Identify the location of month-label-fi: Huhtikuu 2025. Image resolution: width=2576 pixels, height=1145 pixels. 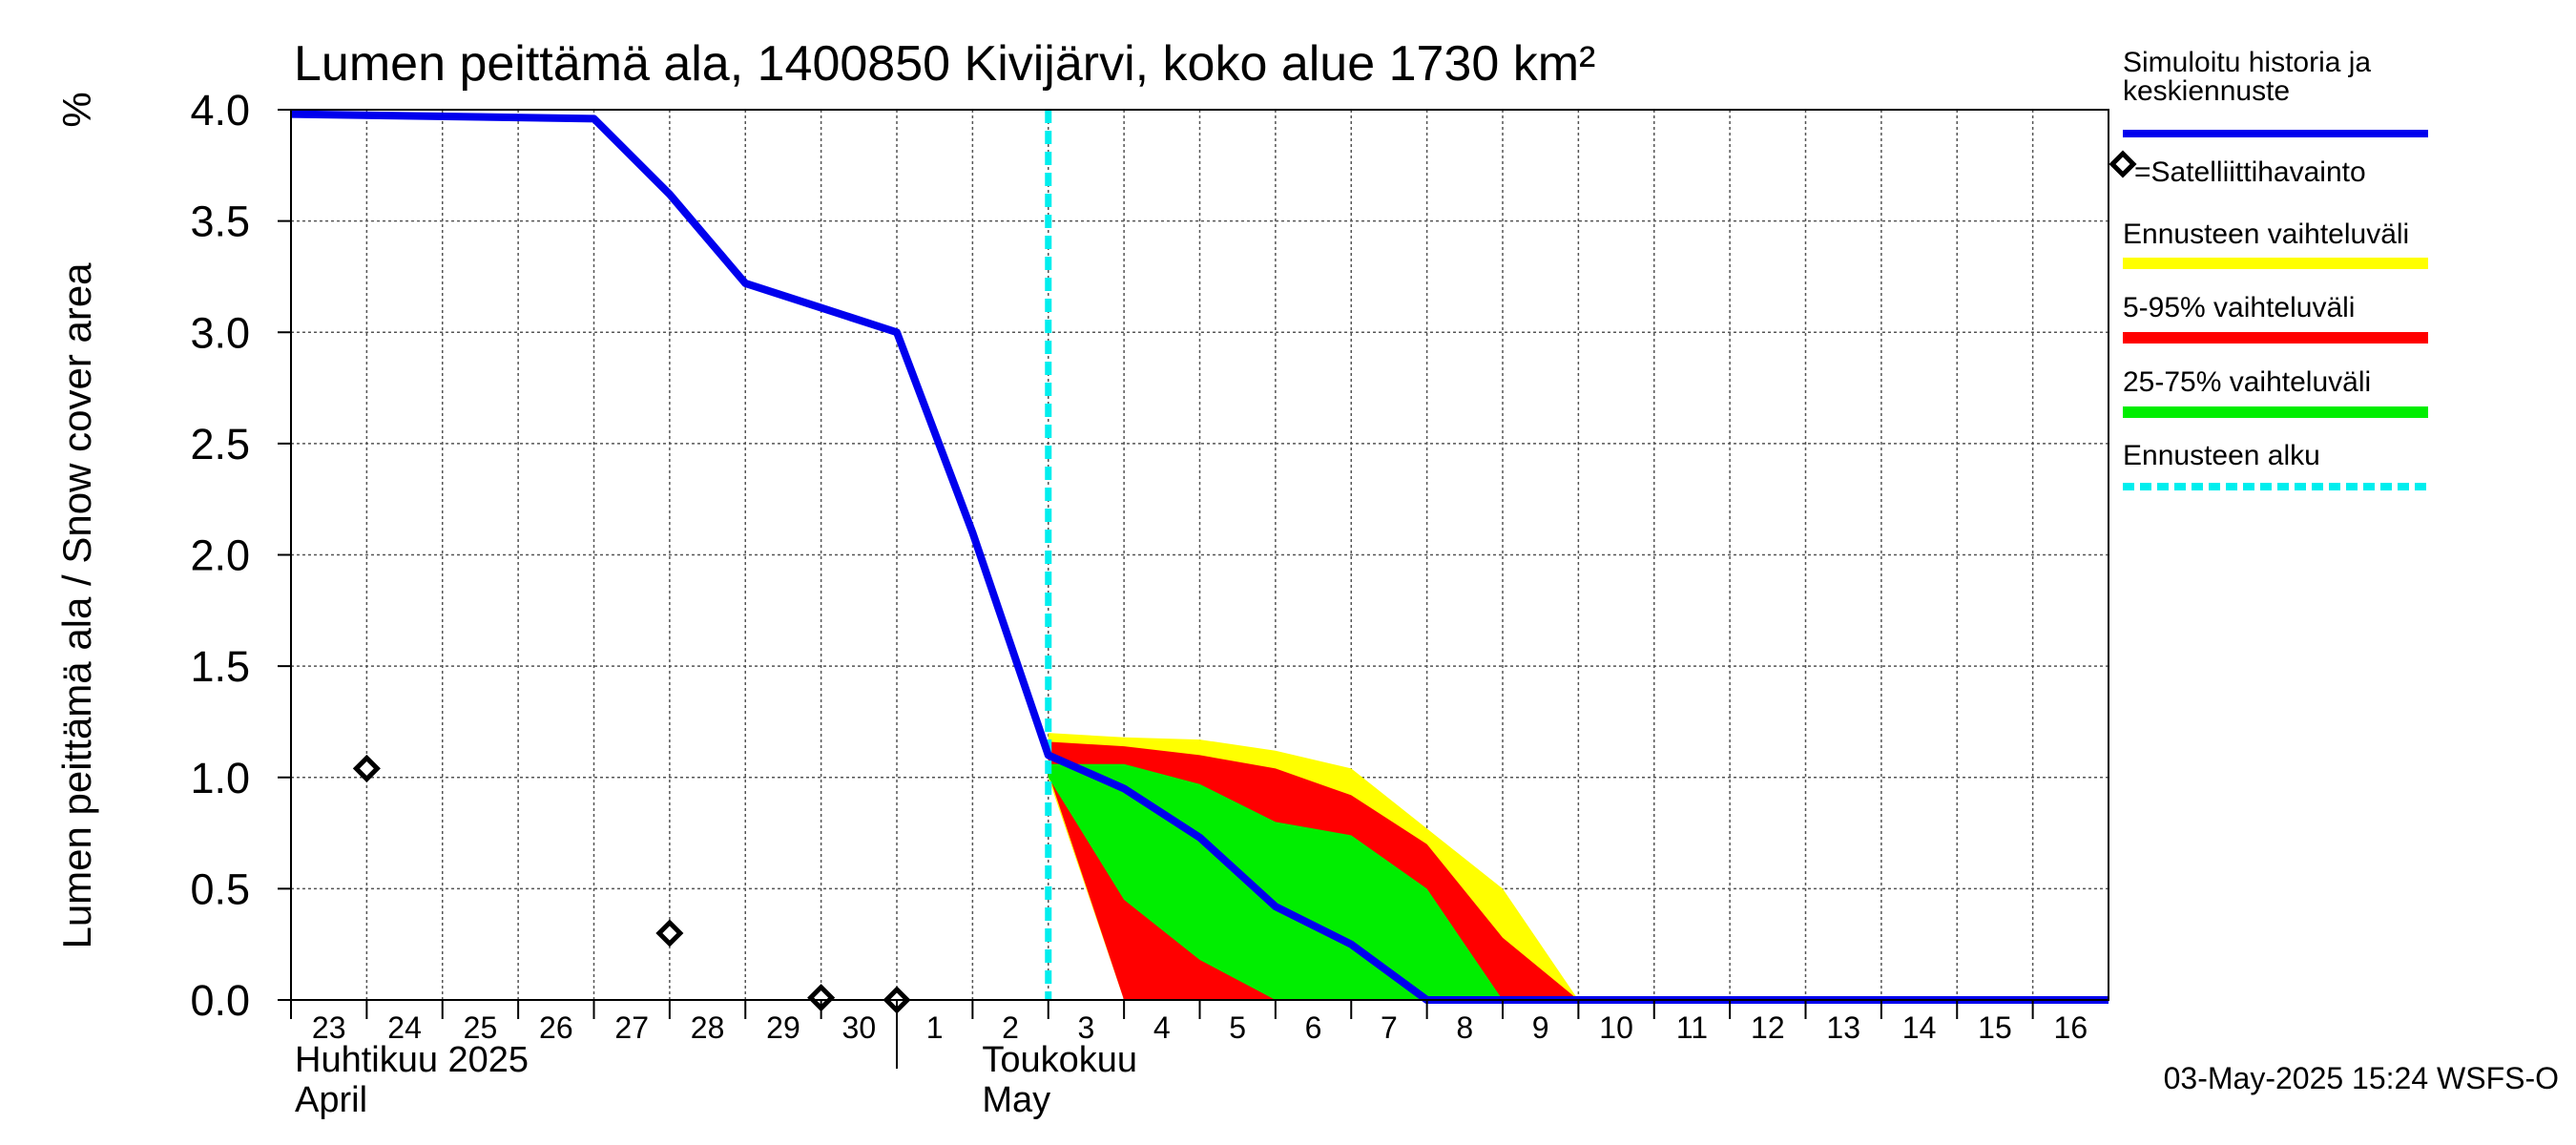
(412, 1060).